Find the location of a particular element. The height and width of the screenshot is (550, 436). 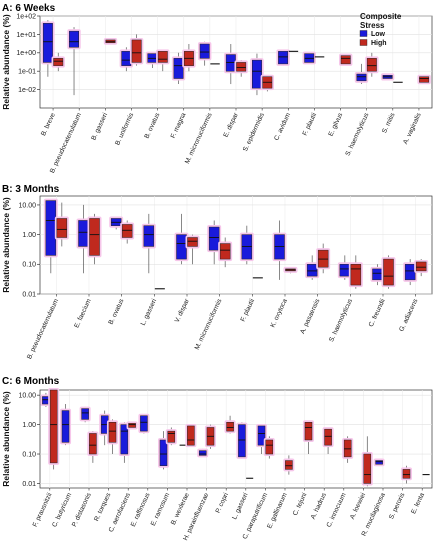

x-tick-label-s-peroris: S. peroris is located at coordinates (397, 505).